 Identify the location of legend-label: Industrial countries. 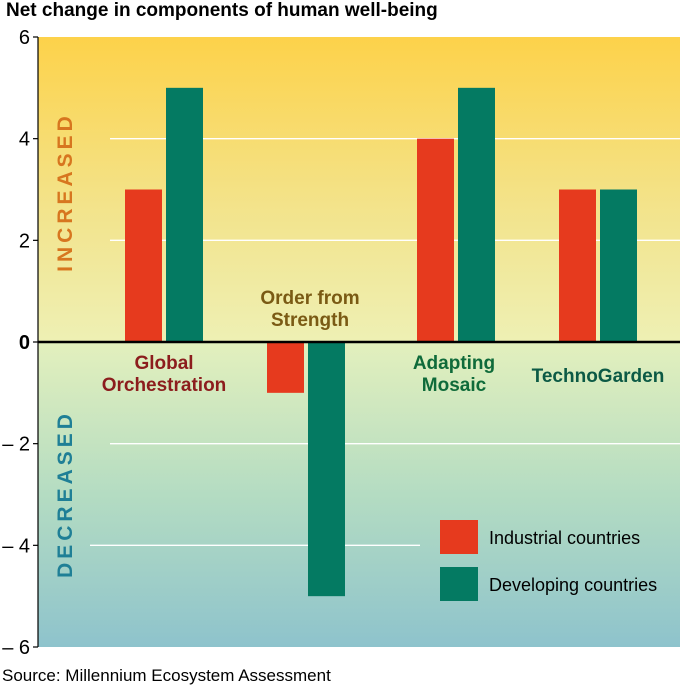
(564, 538).